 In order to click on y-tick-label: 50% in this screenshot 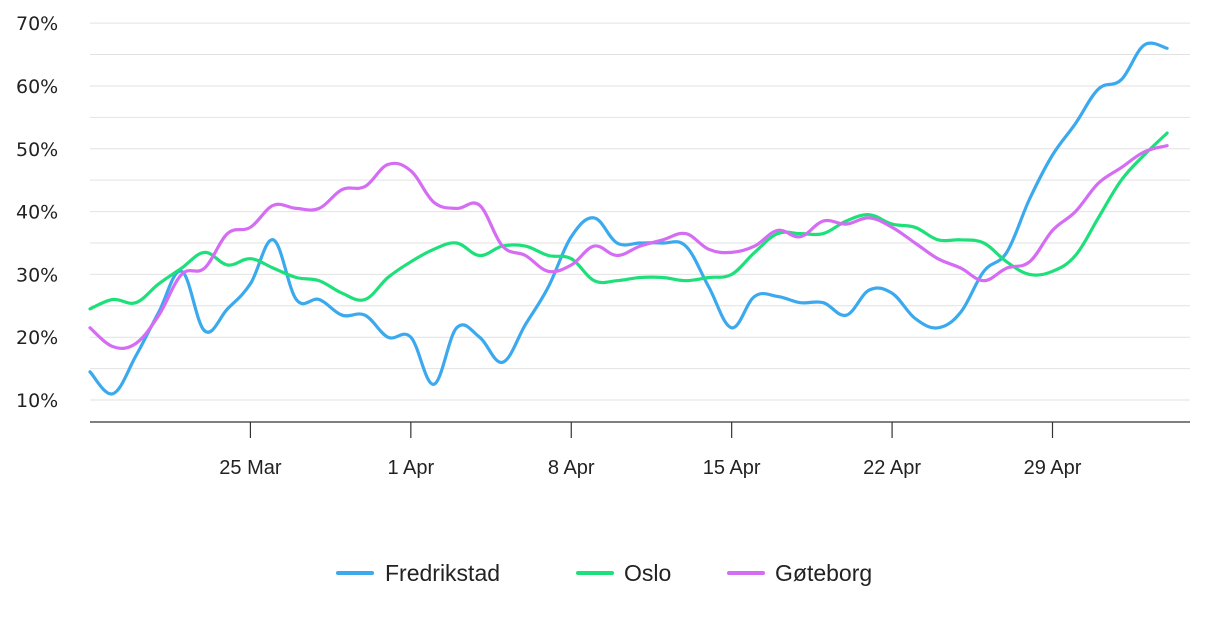, I will do `click(37, 150)`.